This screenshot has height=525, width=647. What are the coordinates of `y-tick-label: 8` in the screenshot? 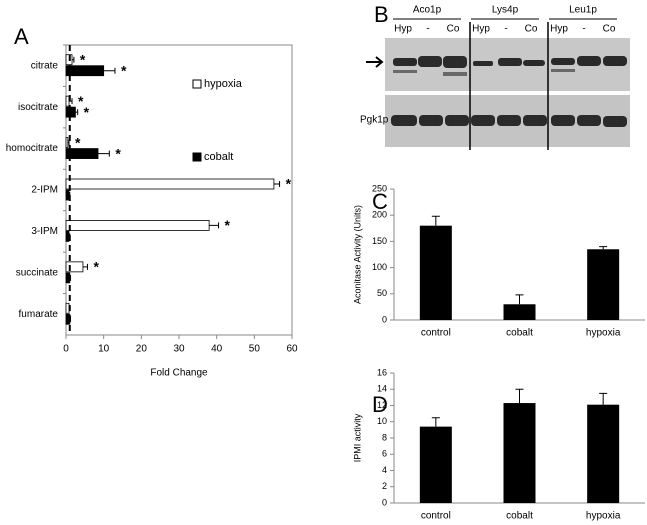 It's located at (384, 437).